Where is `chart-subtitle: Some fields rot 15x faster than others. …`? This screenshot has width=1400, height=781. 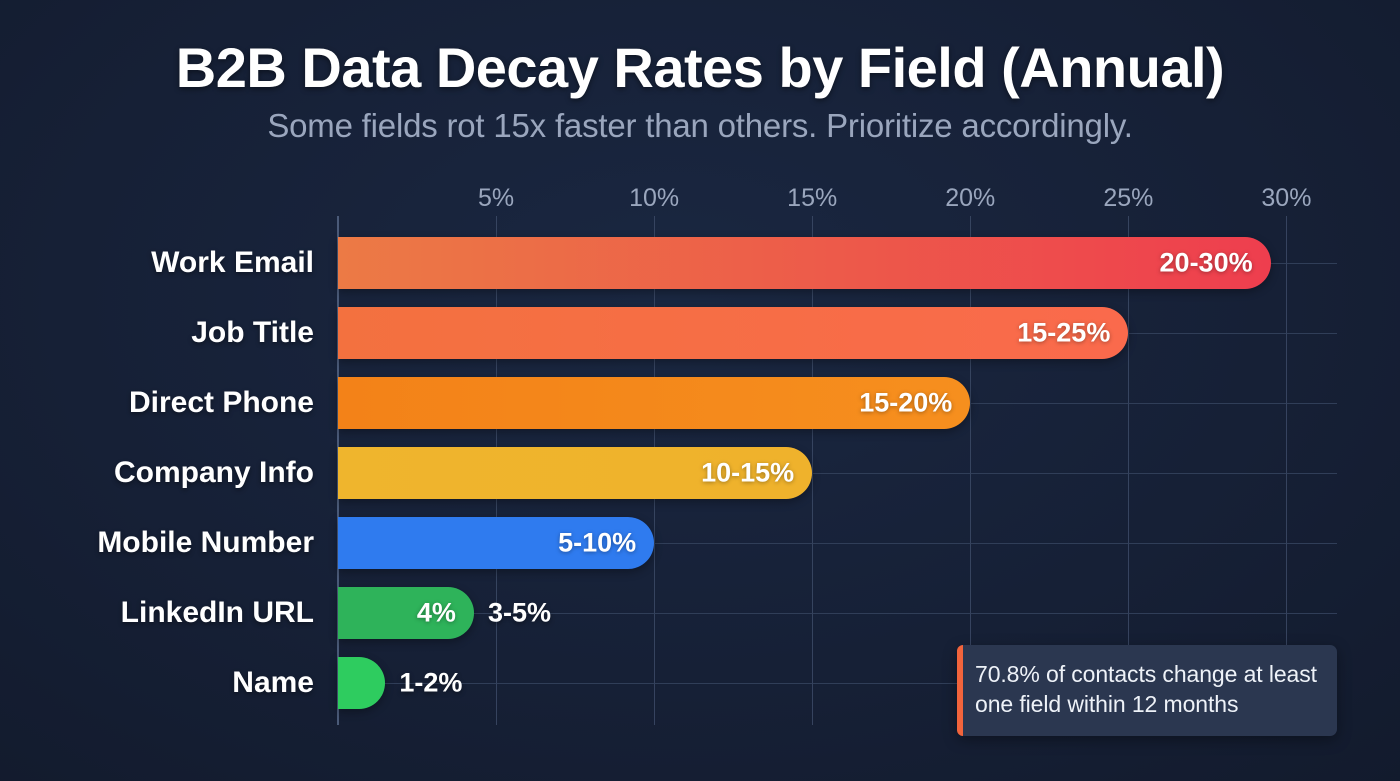 chart-subtitle: Some fields rot 15x faster than others. … is located at coordinates (700, 126).